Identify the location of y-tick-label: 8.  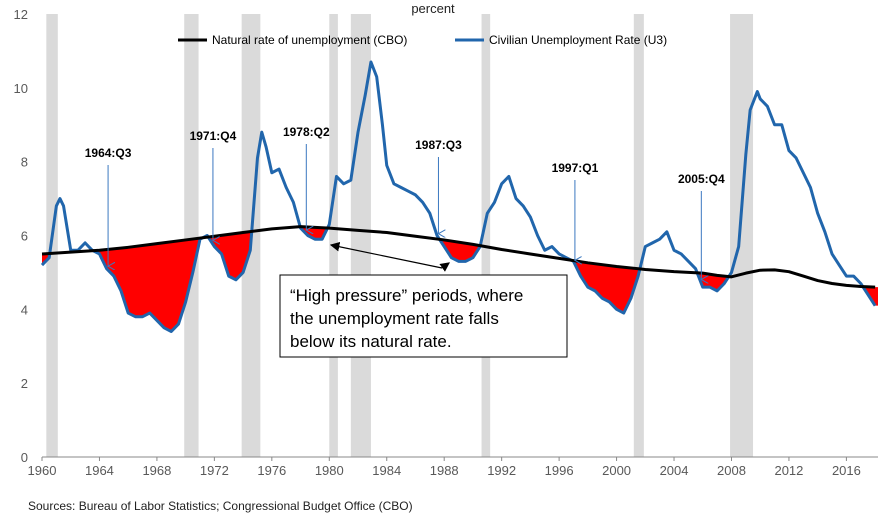
(24, 162).